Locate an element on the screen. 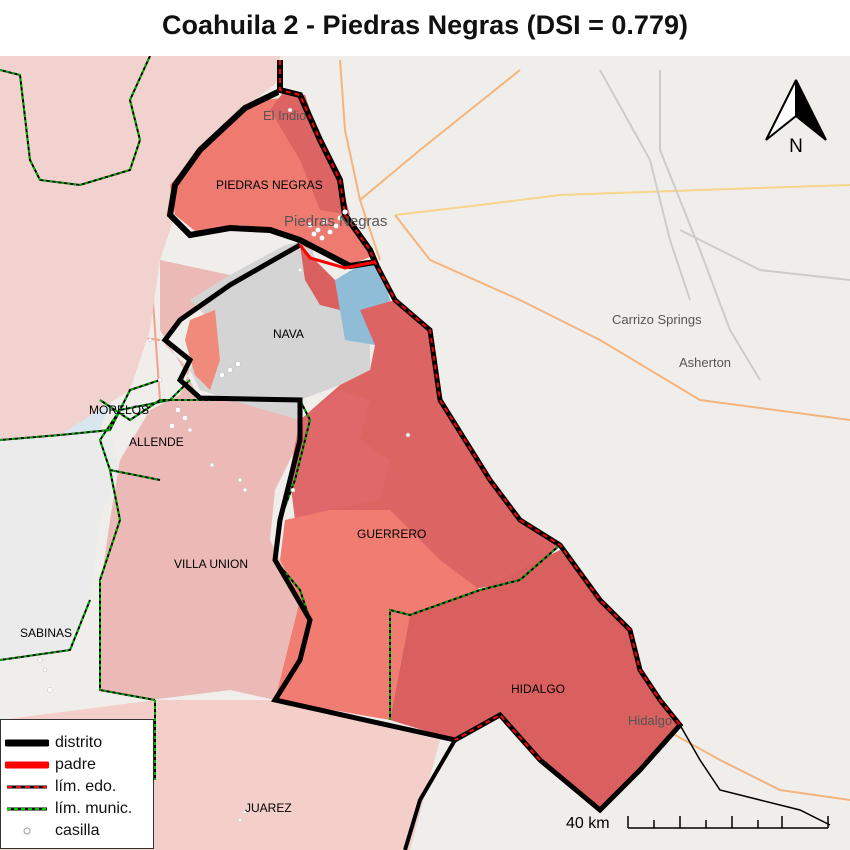 This screenshot has height=850, width=850. municipality-label-nava: NAVA is located at coordinates (288, 334).